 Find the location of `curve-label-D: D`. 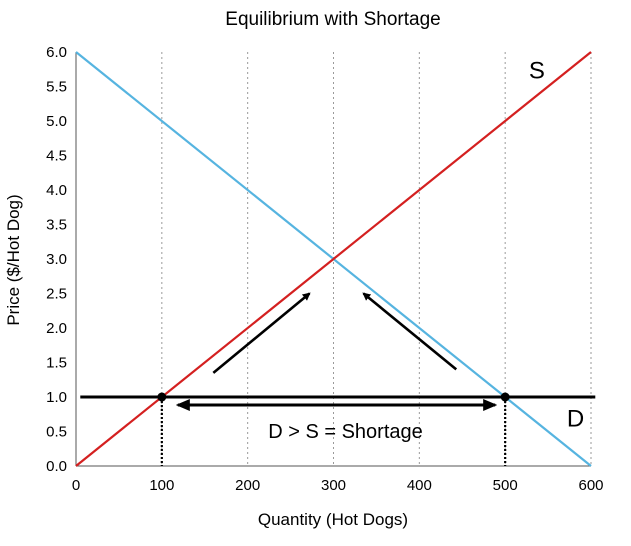

curve-label-D: D is located at coordinates (575, 419).